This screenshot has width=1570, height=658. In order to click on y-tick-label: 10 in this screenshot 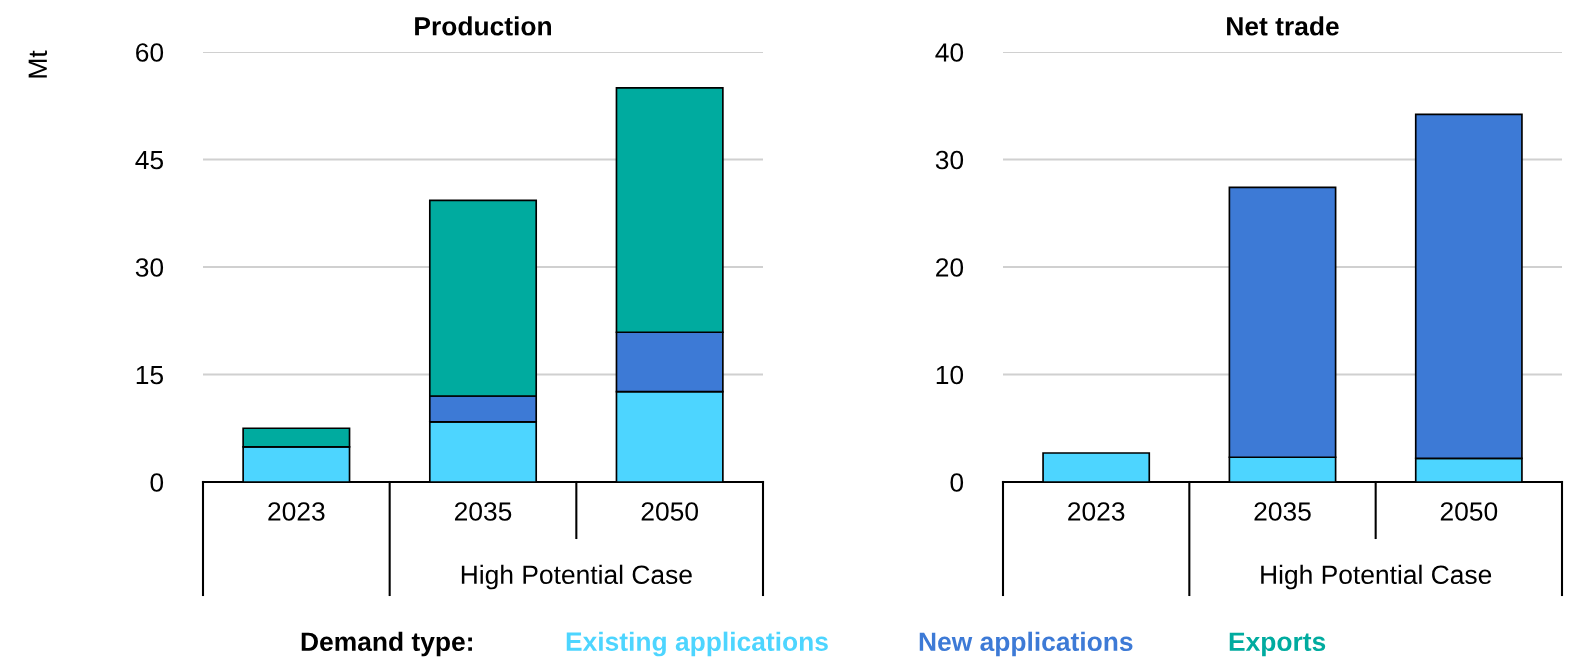, I will do `click(950, 375)`.